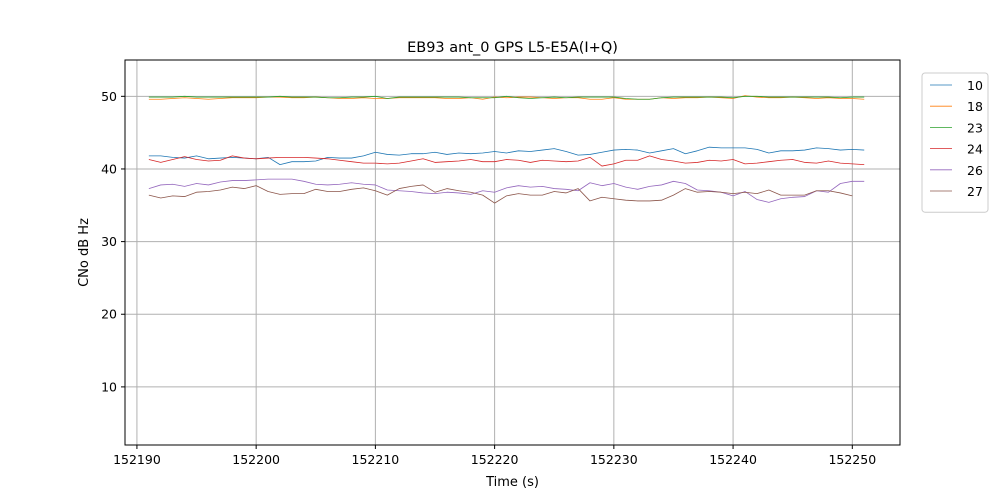 Image resolution: width=1000 pixels, height=500 pixels. What do you see at coordinates (975, 85) in the screenshot?
I see `legend-label-10: 10` at bounding box center [975, 85].